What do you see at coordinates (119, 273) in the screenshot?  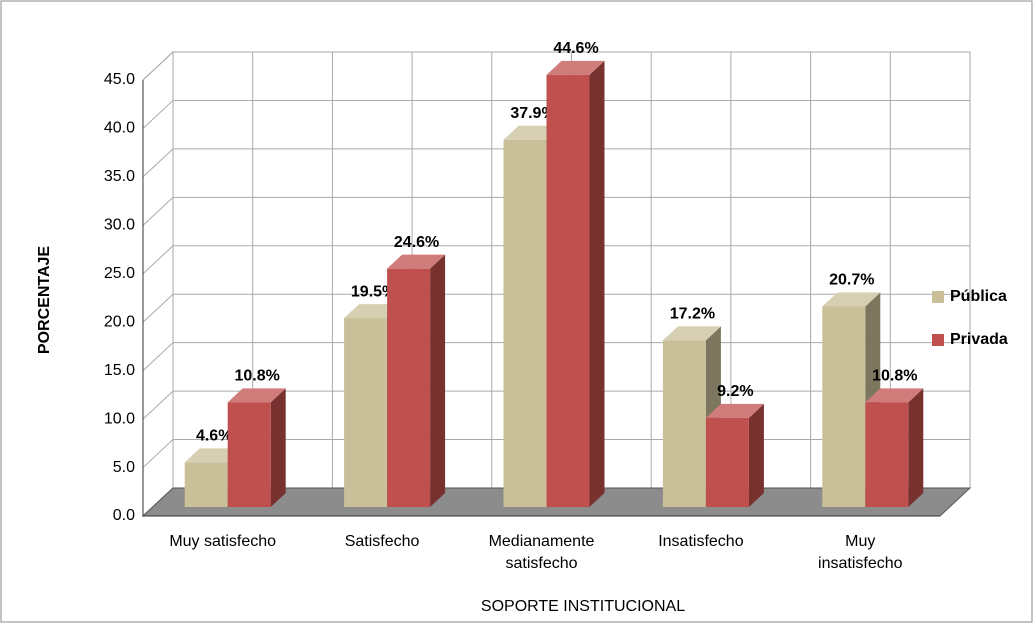 I see `y-tick-label: 25.0` at bounding box center [119, 273].